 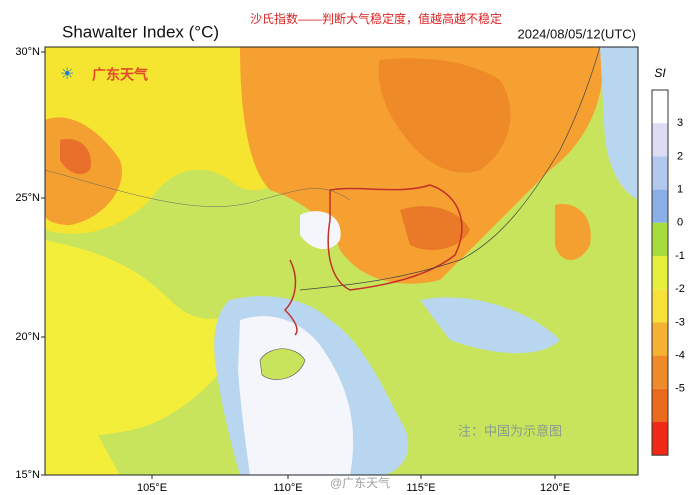 I want to click on time: 2024/08/05/12(UTC), so click(x=576, y=33).